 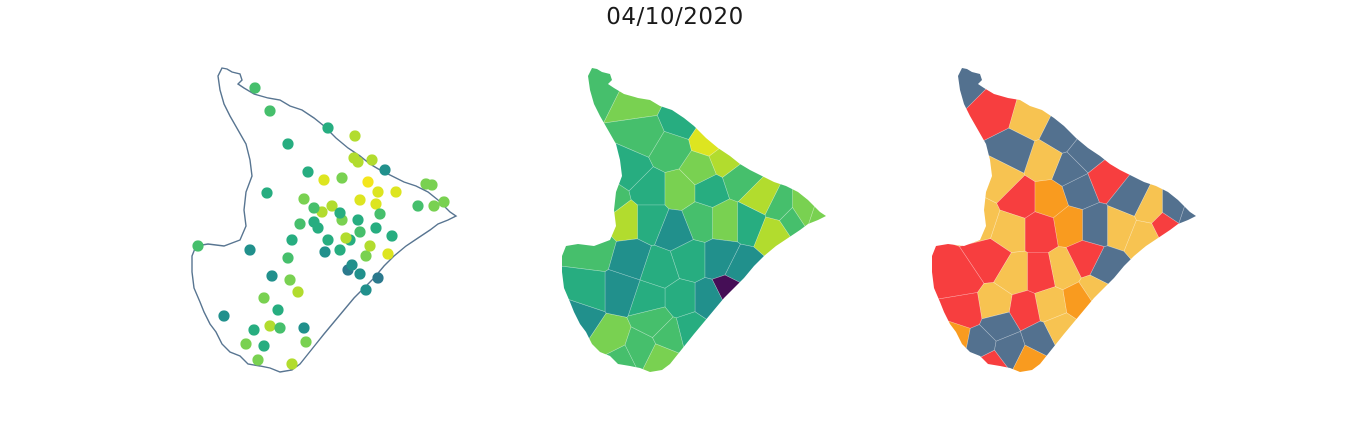 I want to click on points-map, so click(x=324, y=220).